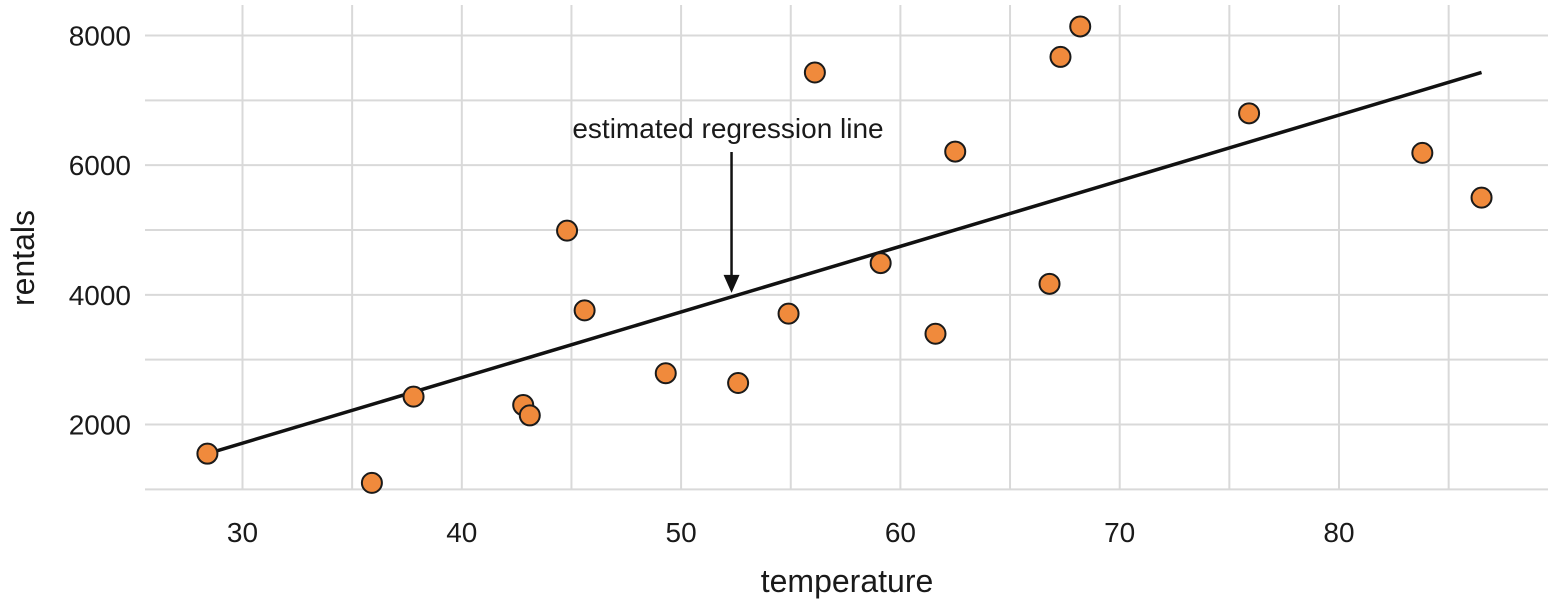 This screenshot has width=1555, height=614. What do you see at coordinates (461, 532) in the screenshot?
I see `x-tick-label: 40` at bounding box center [461, 532].